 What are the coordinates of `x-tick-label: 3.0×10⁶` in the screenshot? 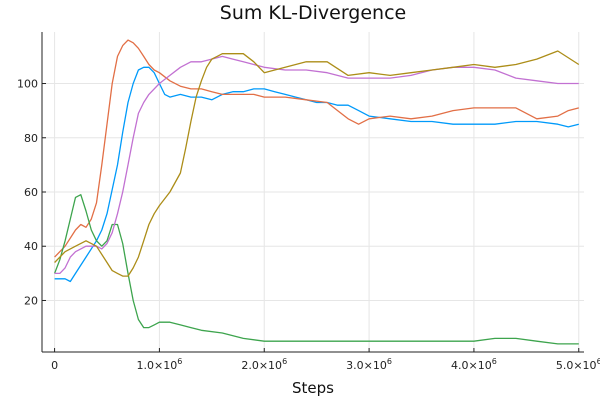 It's located at (369, 364).